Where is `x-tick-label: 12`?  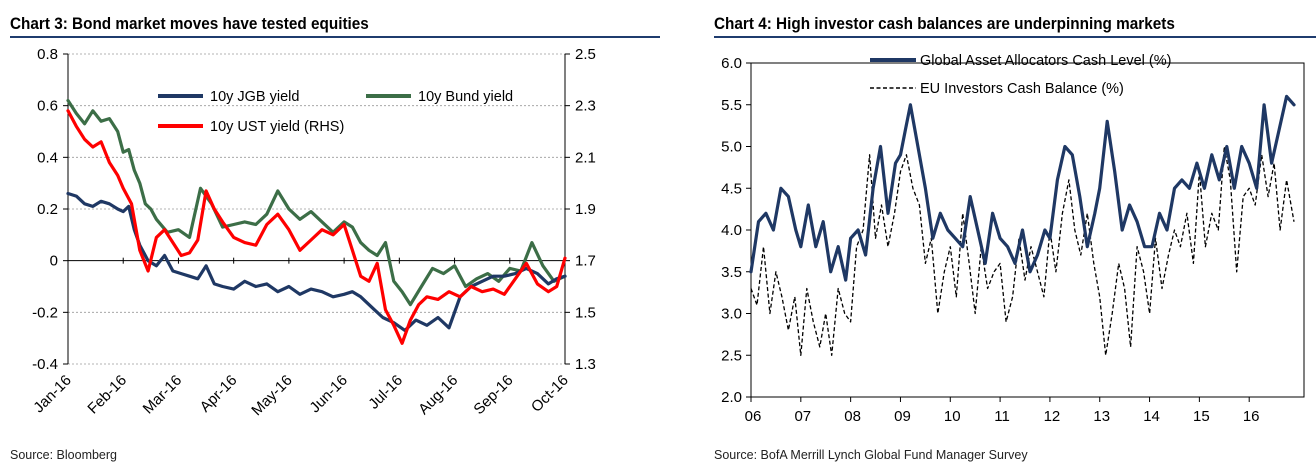
x-tick-label: 12 is located at coordinates (1052, 416).